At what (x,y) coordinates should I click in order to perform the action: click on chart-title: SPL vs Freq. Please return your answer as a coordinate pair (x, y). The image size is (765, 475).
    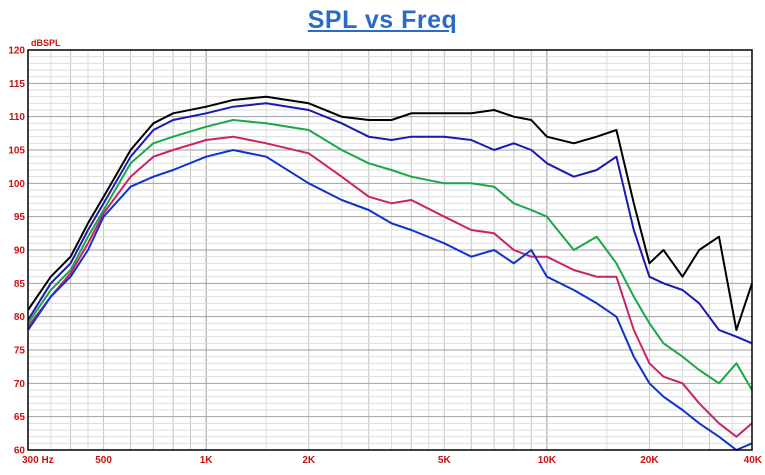
    Looking at the image, I should click on (382, 20).